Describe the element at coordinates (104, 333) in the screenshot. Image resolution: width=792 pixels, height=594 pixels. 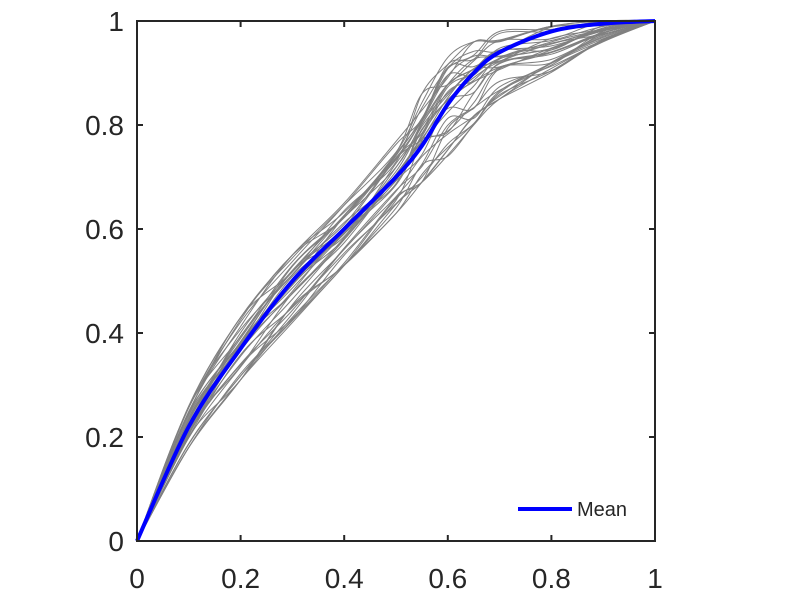
I see `y-tick-label: 0.4` at that location.